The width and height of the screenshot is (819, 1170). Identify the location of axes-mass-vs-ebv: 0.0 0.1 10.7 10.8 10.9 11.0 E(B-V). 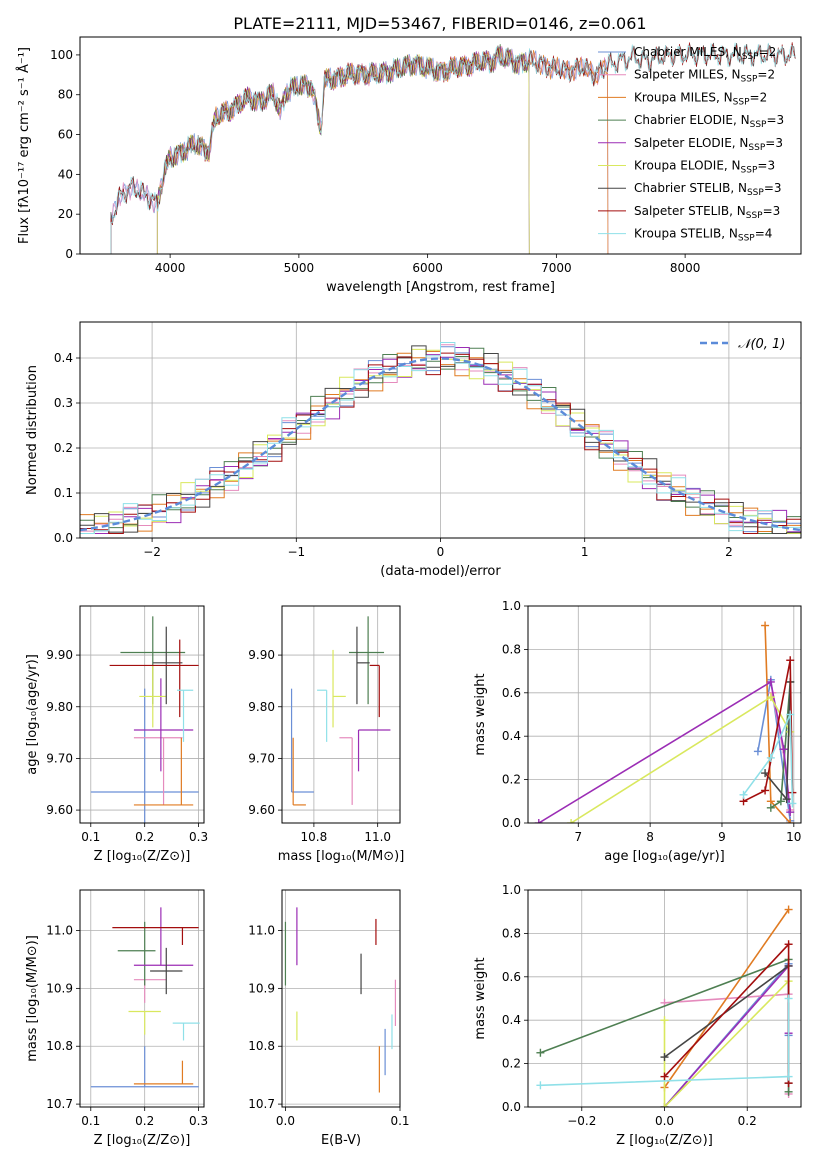
(329, 1018).